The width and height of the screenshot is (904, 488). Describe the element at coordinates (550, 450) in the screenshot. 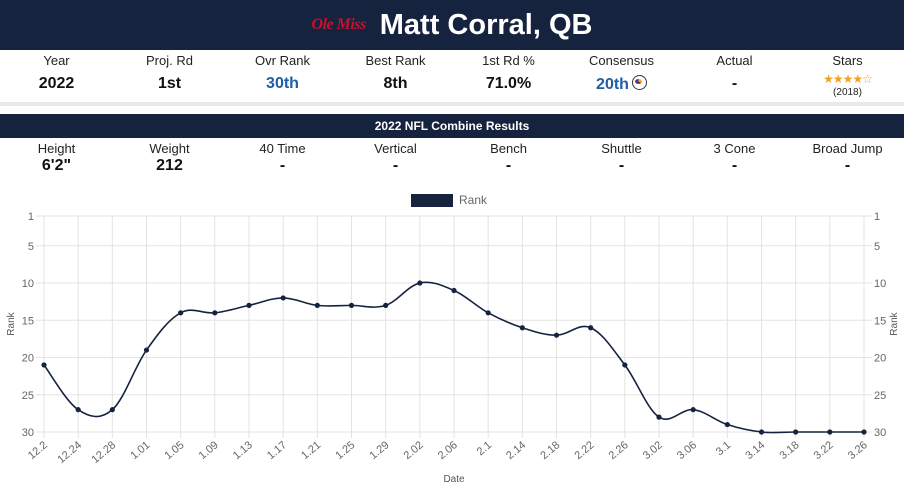

I see `x-tick-label: 2.18` at that location.